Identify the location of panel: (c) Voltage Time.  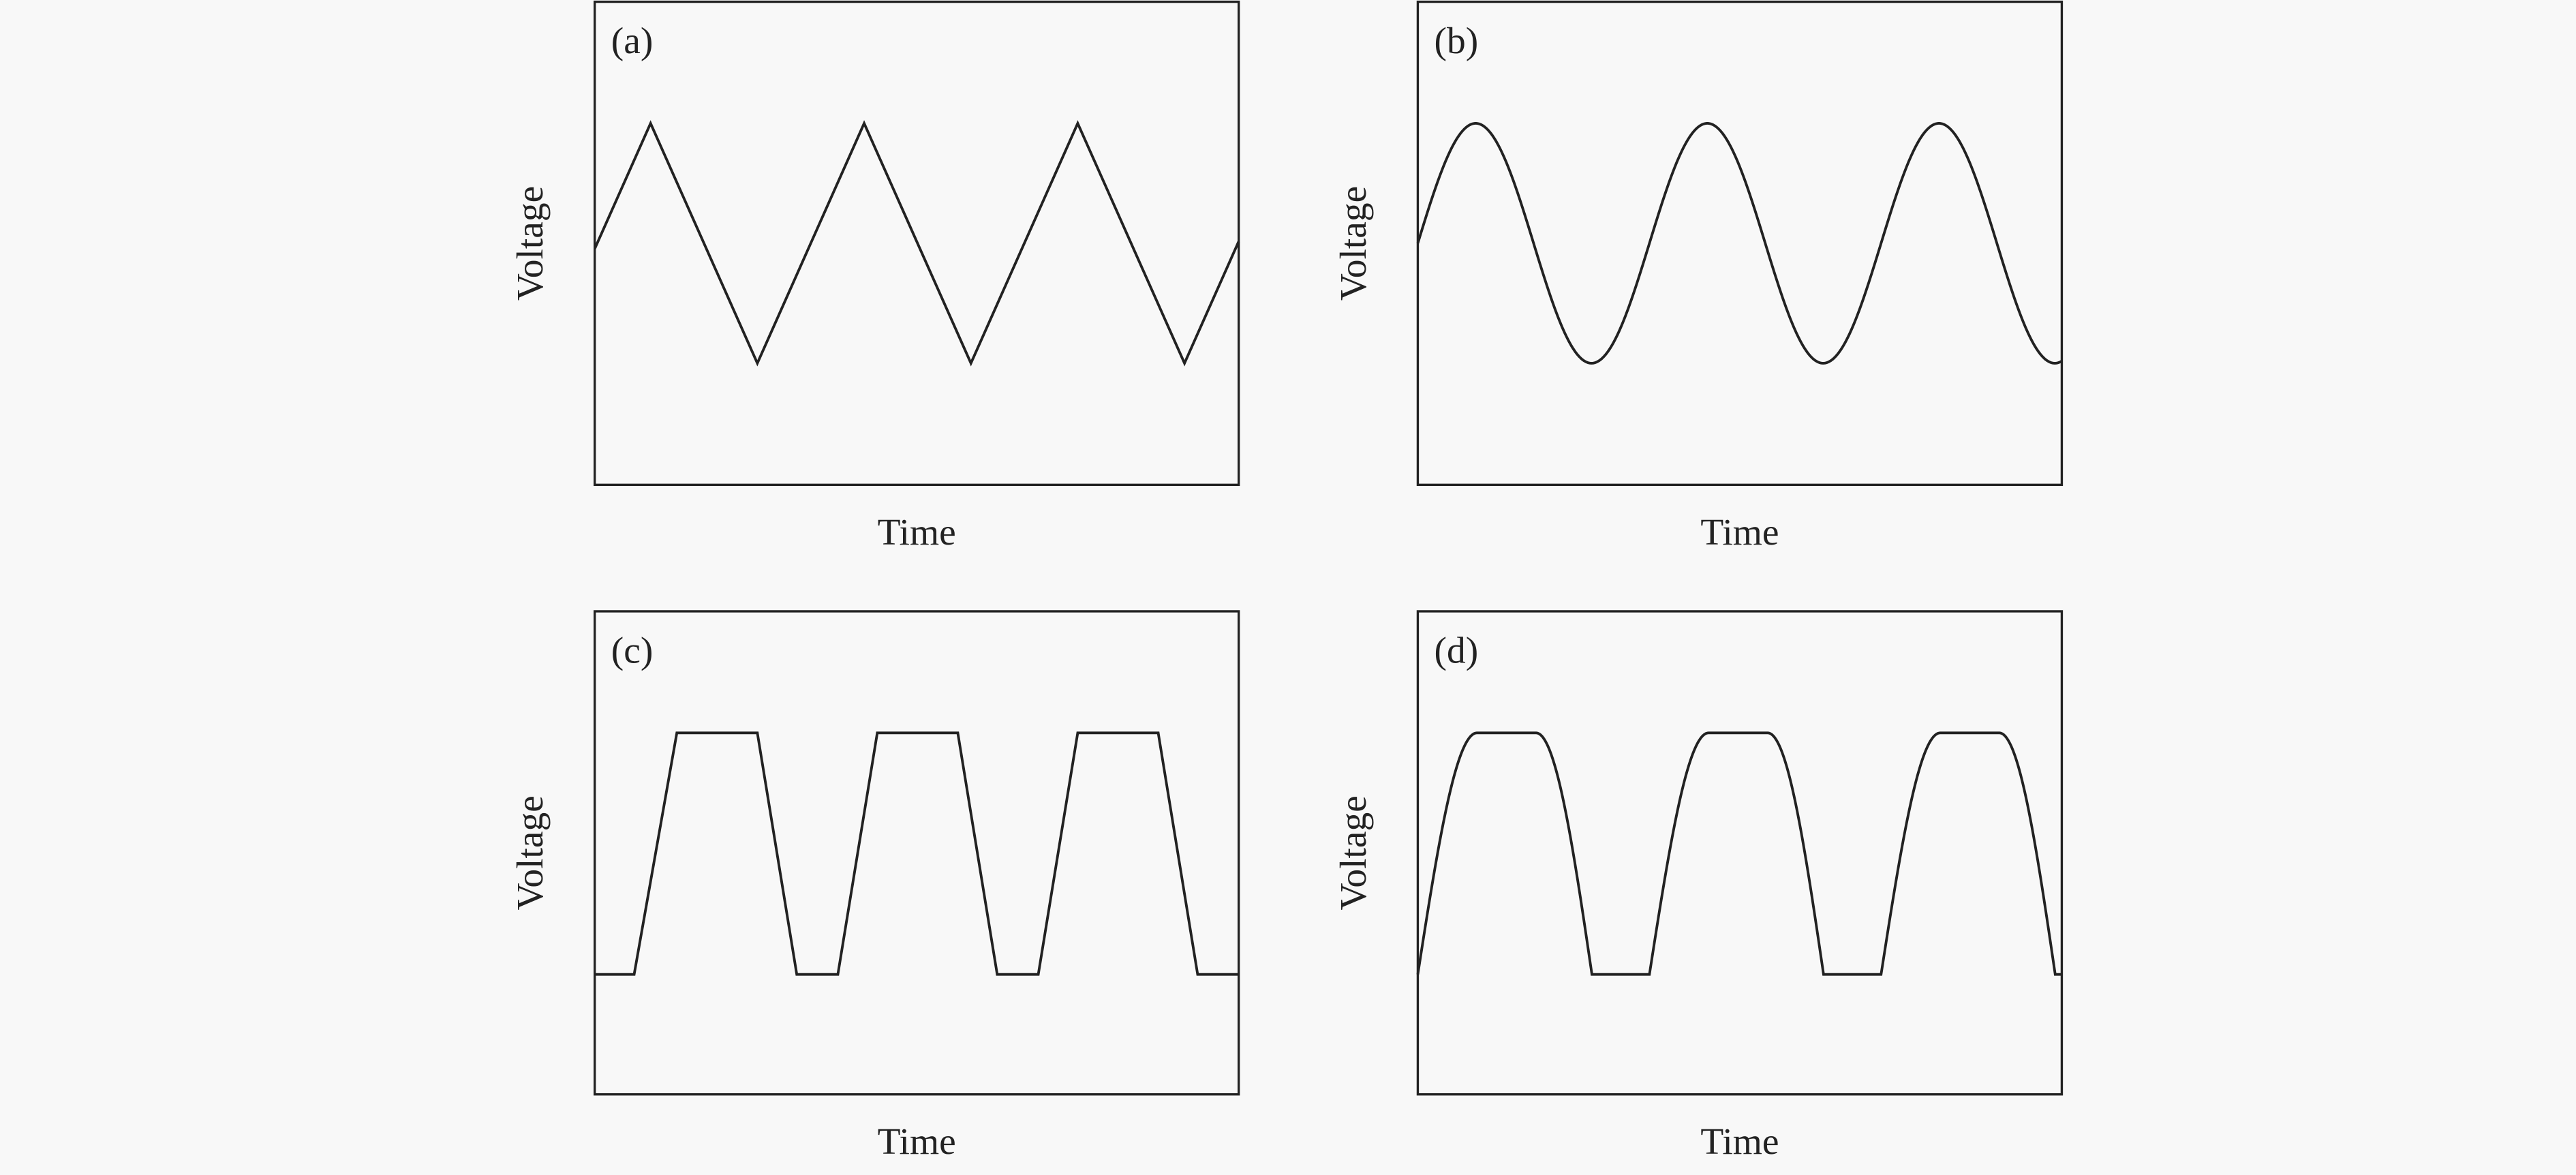
(874, 886).